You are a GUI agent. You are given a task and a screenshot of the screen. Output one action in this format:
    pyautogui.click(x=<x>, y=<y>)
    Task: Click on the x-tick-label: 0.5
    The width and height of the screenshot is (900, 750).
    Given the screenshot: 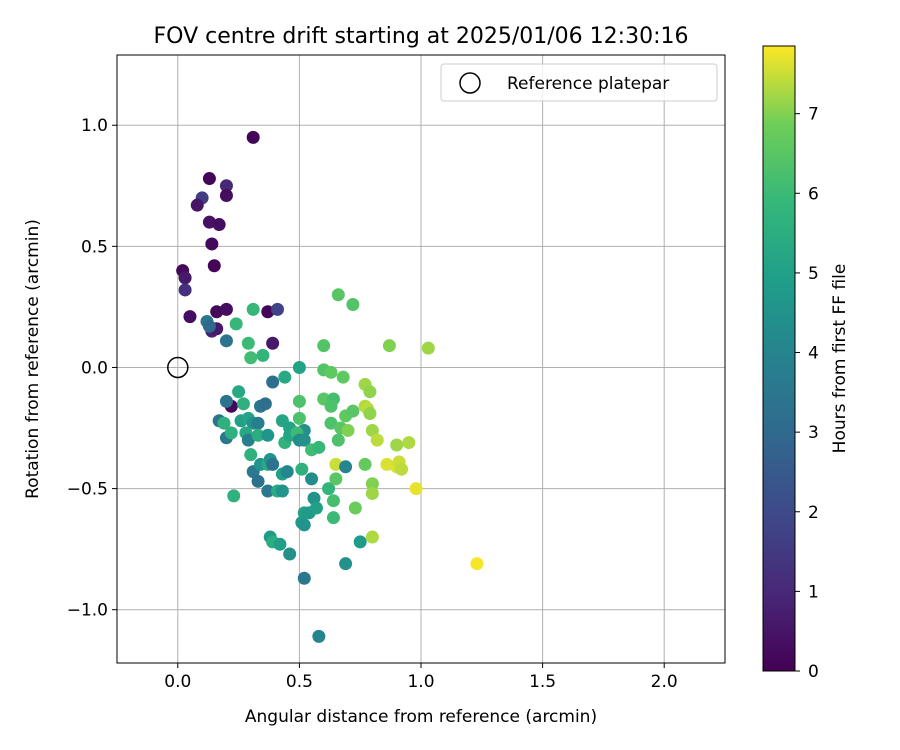 What is the action you would take?
    pyautogui.click(x=299, y=682)
    